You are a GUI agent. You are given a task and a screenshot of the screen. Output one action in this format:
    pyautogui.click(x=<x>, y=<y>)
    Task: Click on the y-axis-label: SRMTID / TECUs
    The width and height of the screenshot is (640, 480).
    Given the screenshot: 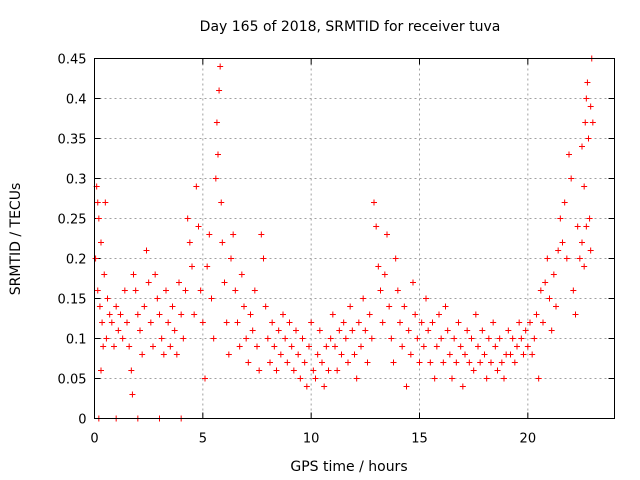 What is the action you would take?
    pyautogui.click(x=16, y=239)
    